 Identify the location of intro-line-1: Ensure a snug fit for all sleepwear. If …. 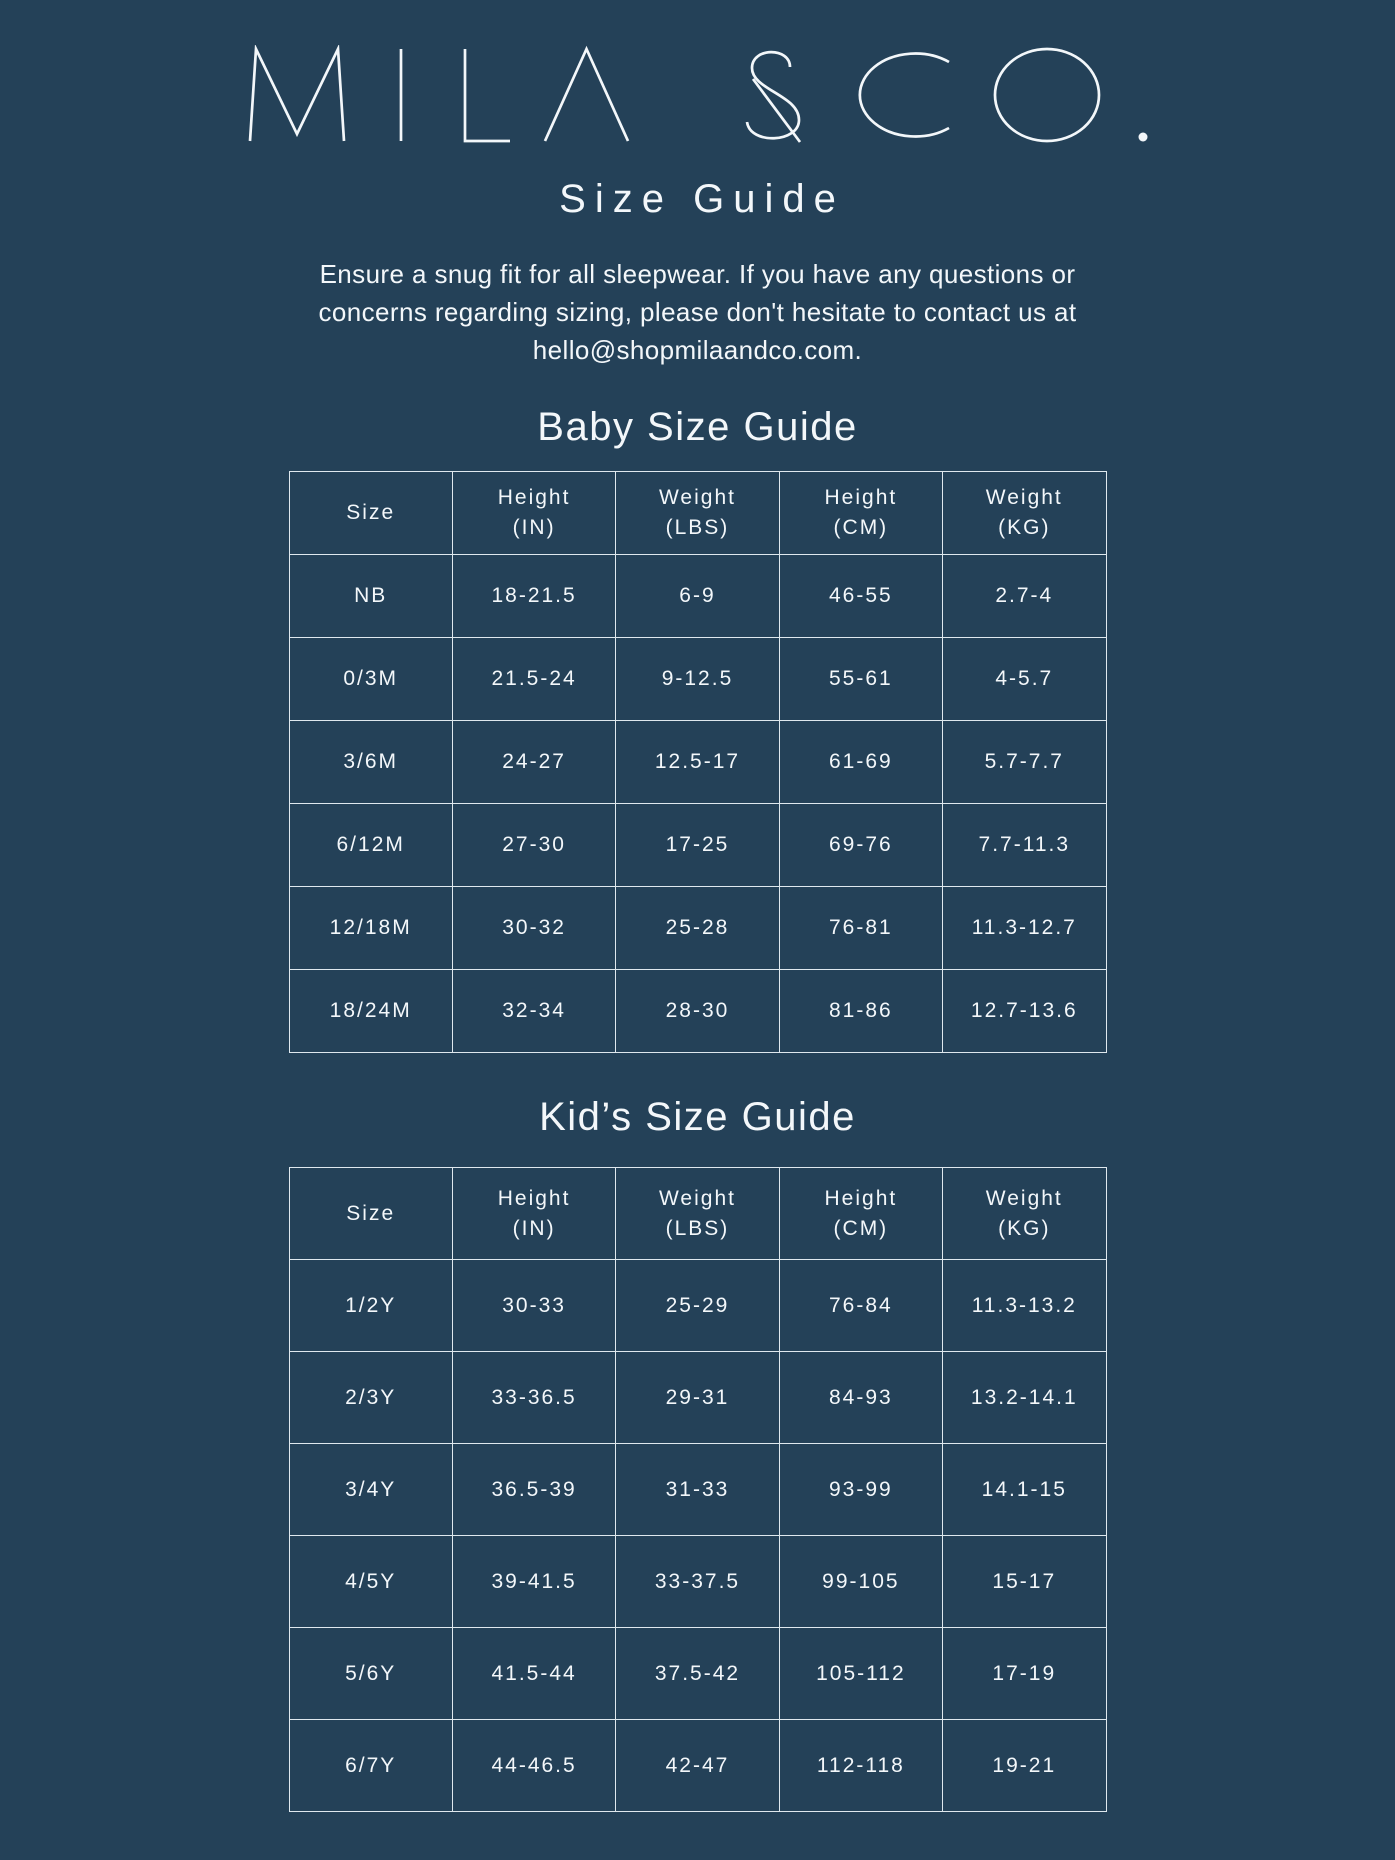
(697, 274).